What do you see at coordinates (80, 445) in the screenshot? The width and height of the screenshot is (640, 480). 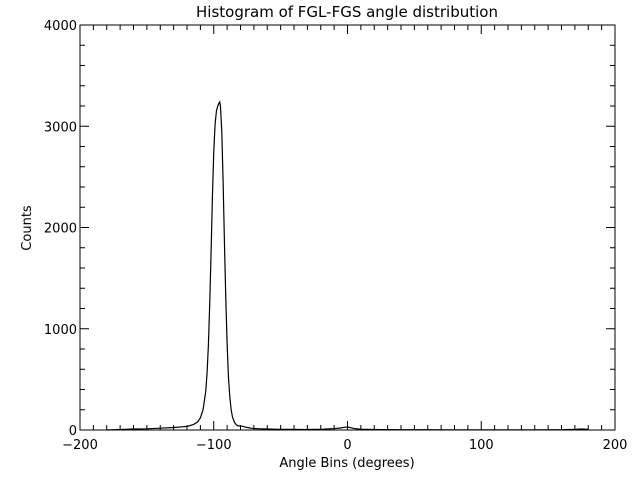 I see `x-tick-label: −200` at bounding box center [80, 445].